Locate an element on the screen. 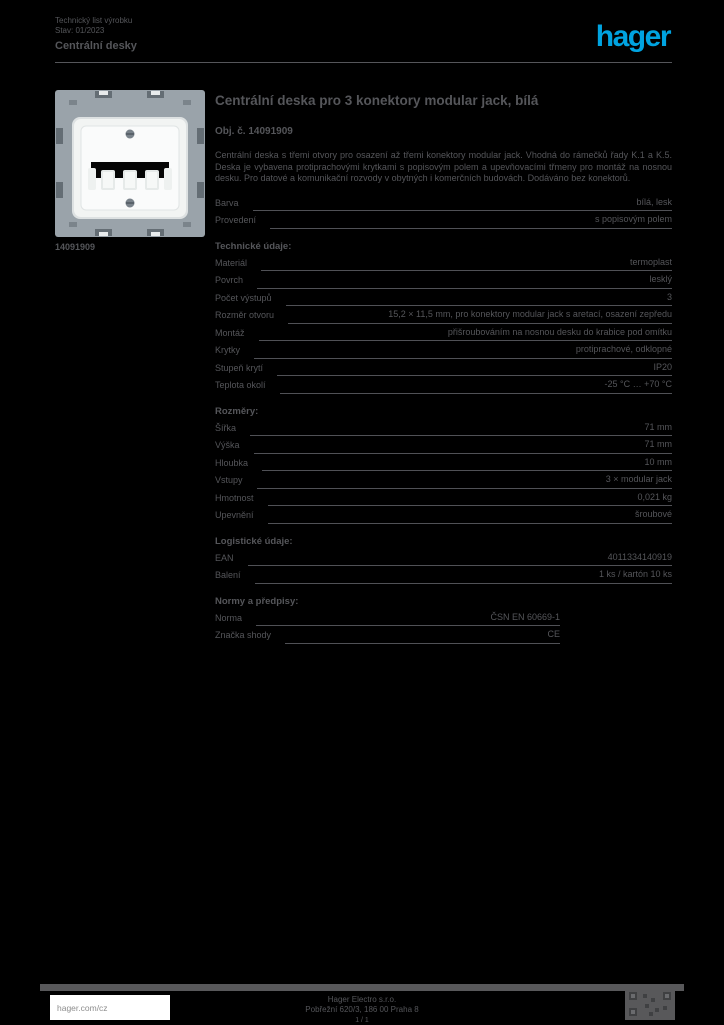  spec-row: Provedení s popisovým polem is located at coordinates (443, 220).